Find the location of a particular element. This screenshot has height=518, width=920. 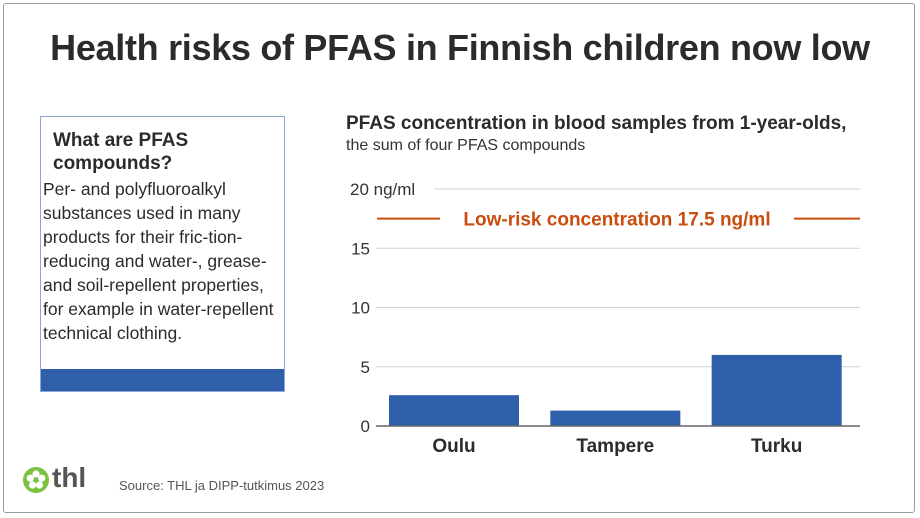

y-tick-label: 5 is located at coordinates (365, 367).